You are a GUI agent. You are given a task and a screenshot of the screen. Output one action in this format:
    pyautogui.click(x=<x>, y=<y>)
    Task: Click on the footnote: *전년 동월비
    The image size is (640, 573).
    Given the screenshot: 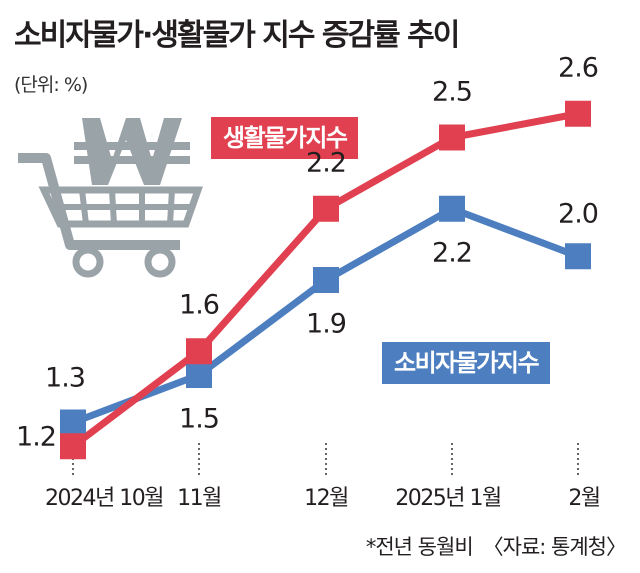 What is the action you would take?
    pyautogui.click(x=419, y=547)
    